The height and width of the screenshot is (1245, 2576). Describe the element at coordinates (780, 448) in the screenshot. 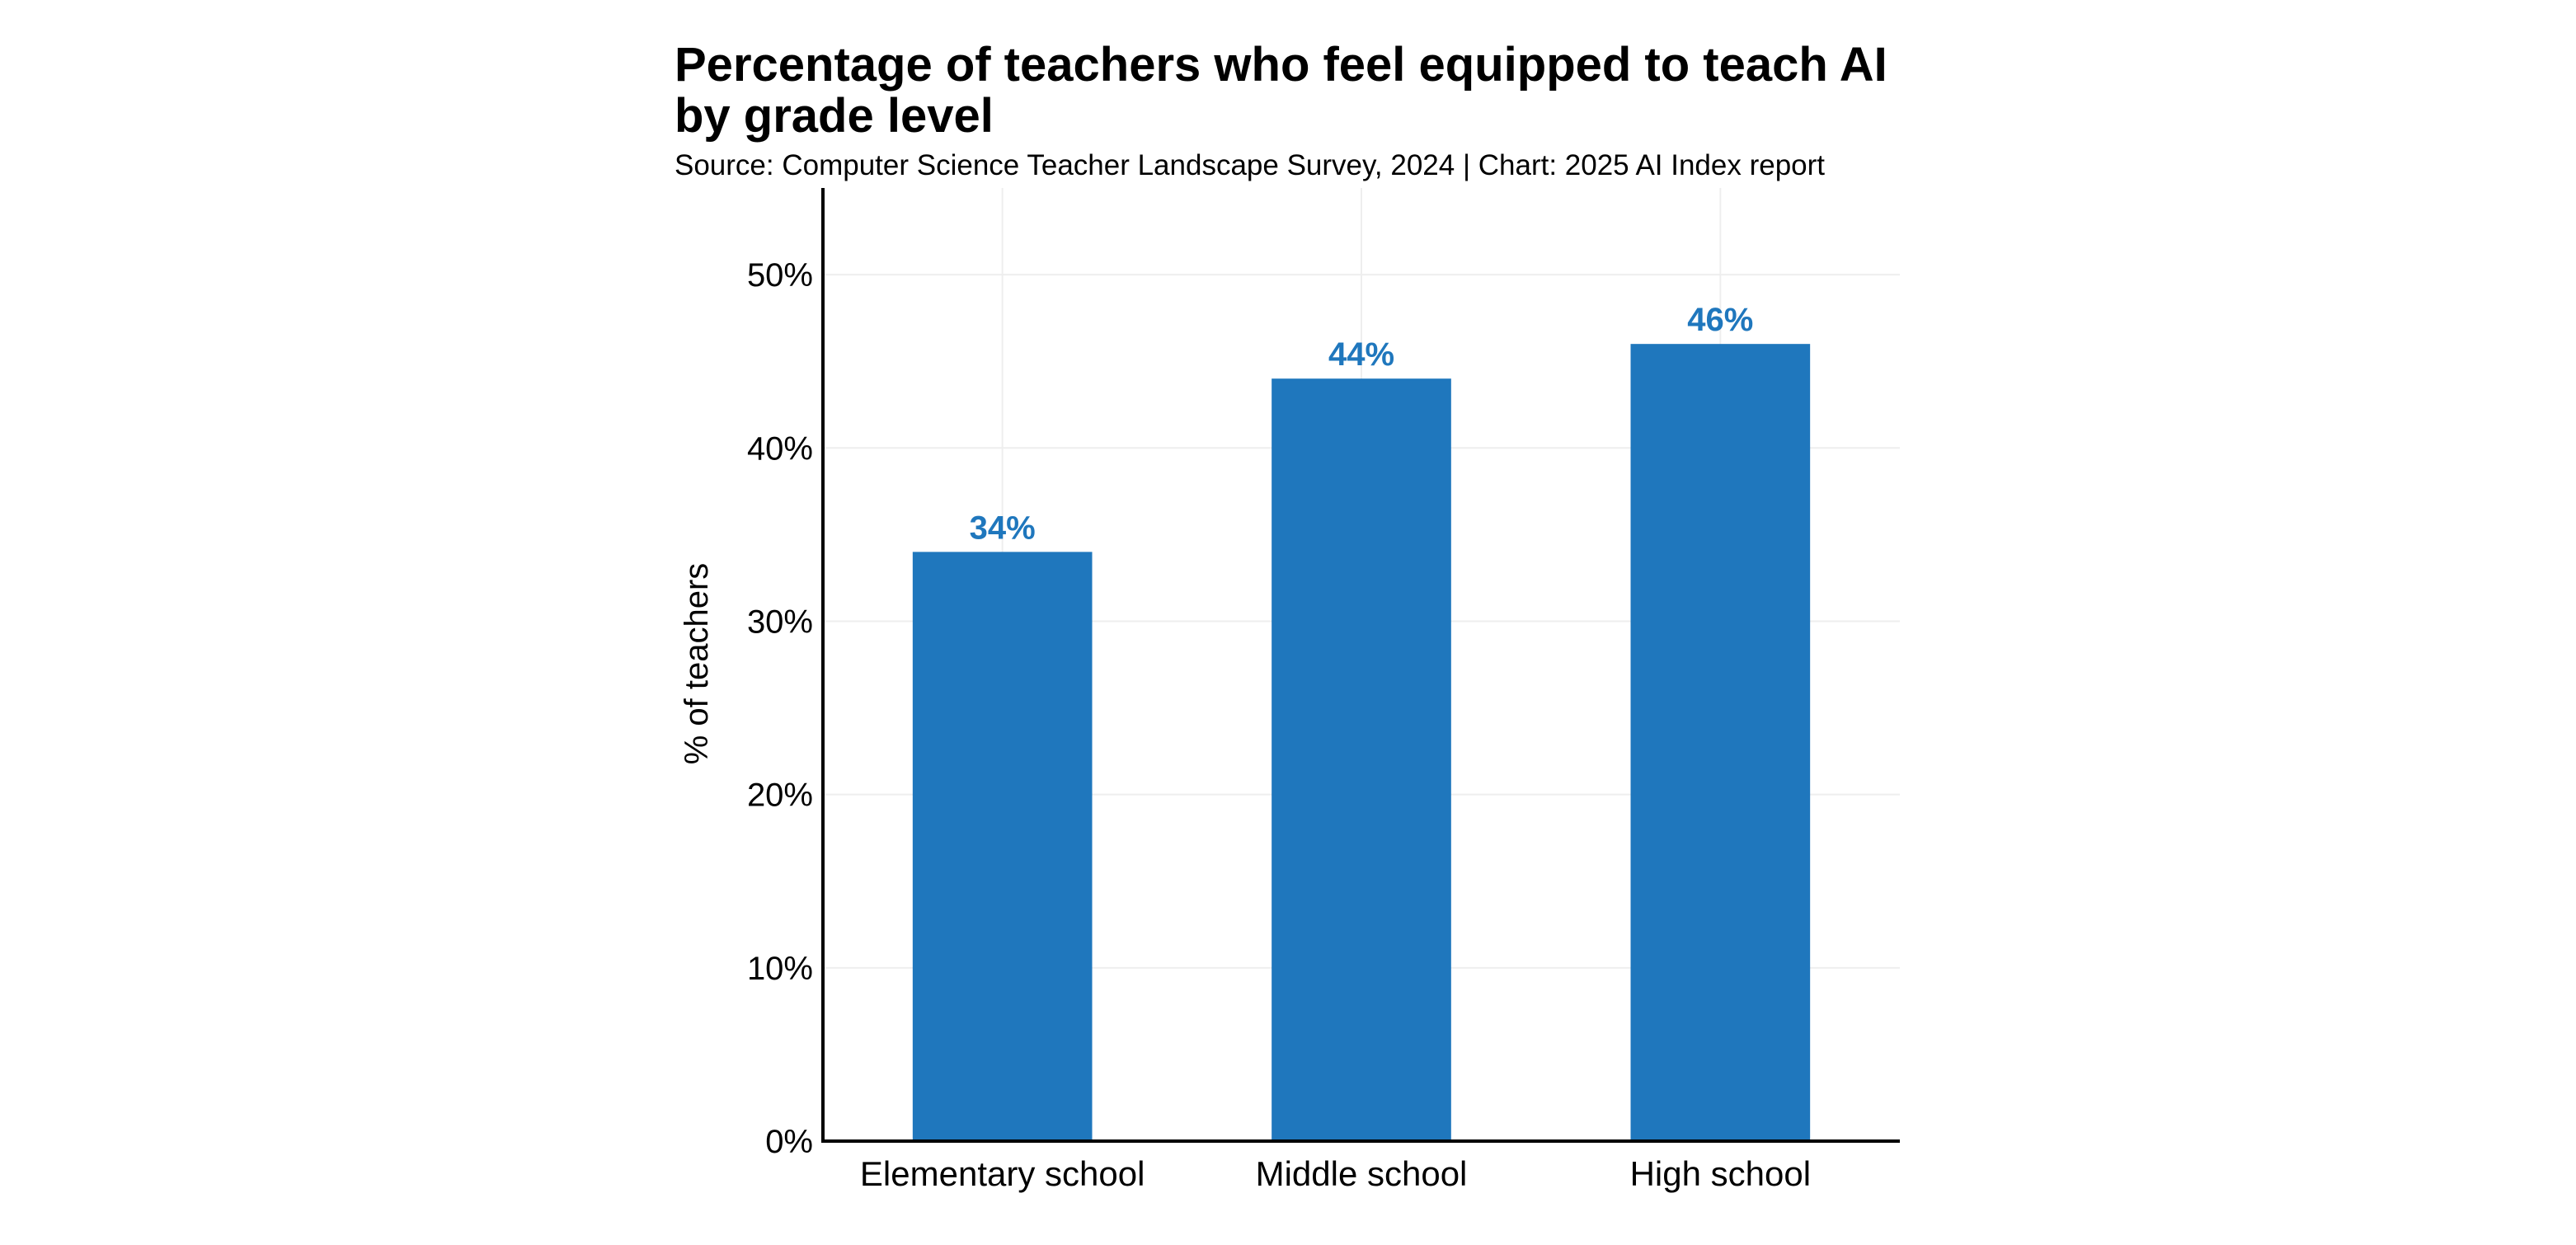

I see `y-tick-label: 40%` at that location.